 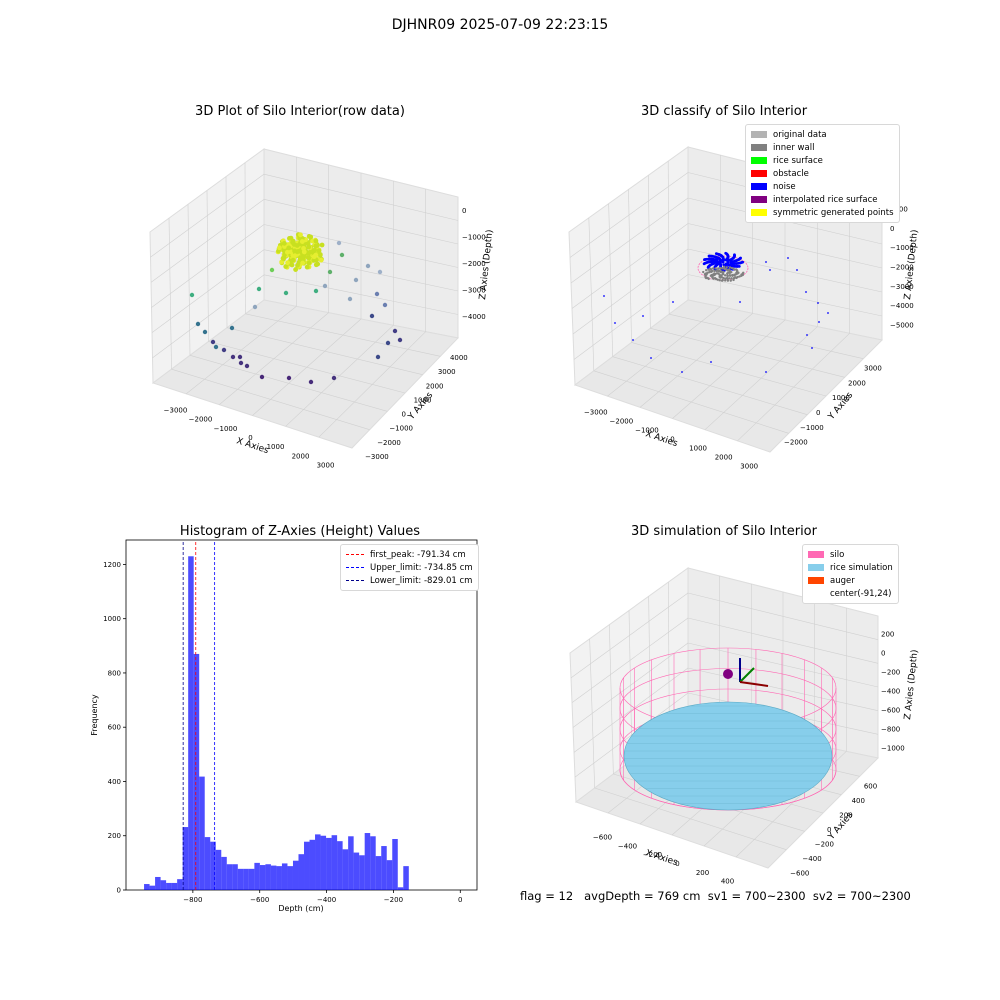 What do you see at coordinates (822, 147) in the screenshot?
I see `legend-entry: inner wall` at bounding box center [822, 147].